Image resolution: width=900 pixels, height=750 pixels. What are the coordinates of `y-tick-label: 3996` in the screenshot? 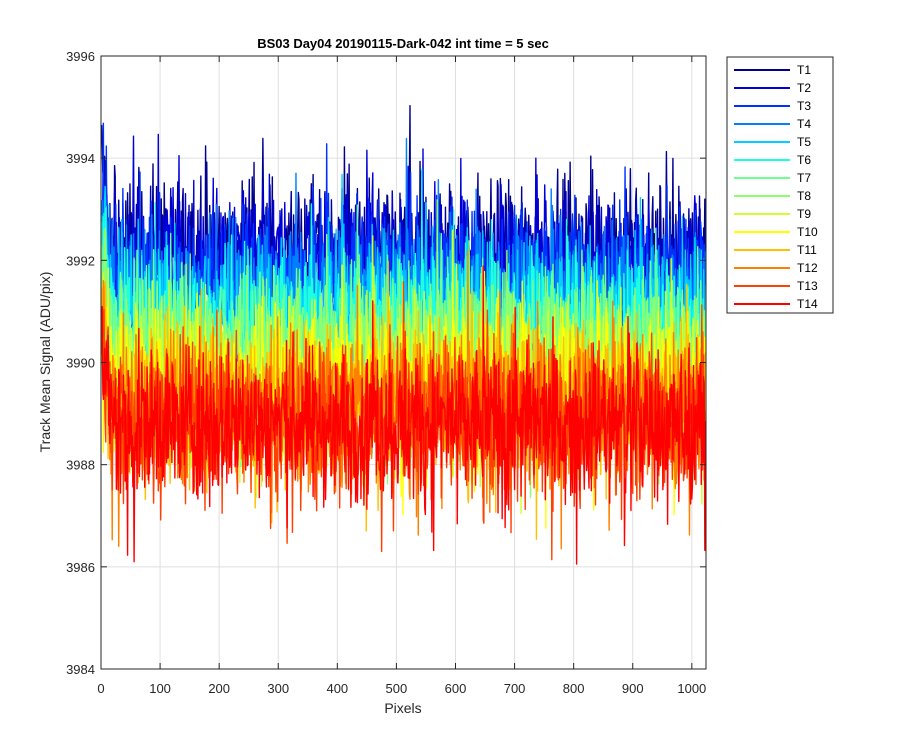 It's located at (80, 56).